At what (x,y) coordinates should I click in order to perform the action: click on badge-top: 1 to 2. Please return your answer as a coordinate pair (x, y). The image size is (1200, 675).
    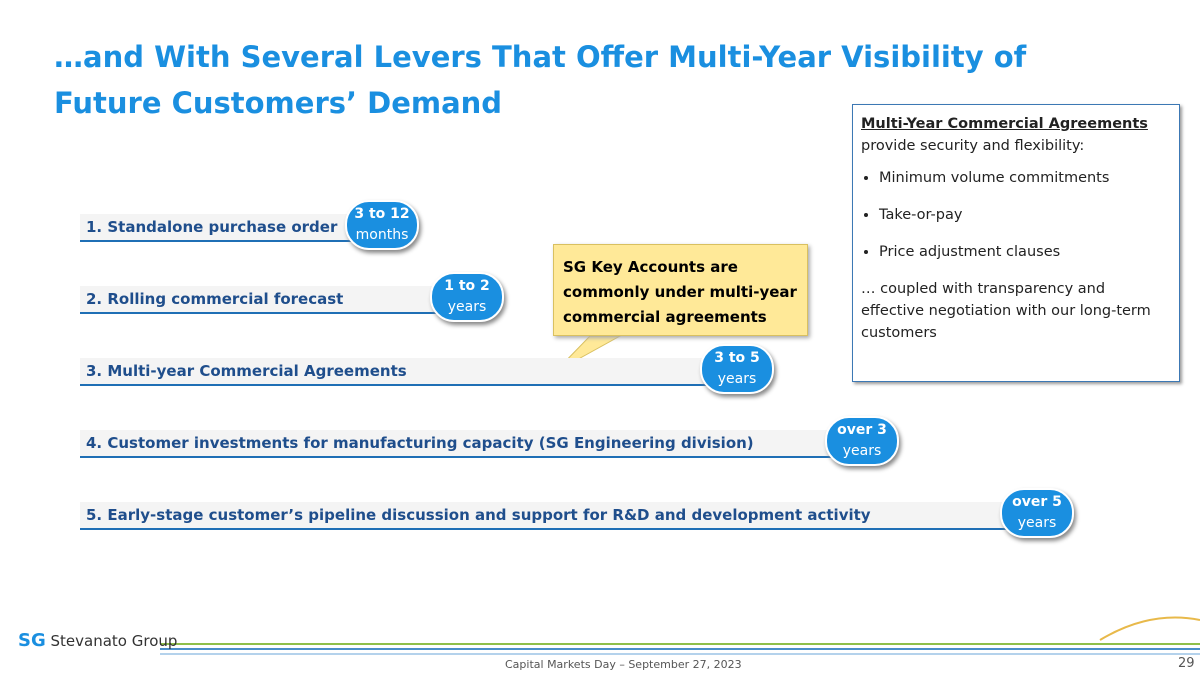
    Looking at the image, I should click on (467, 286).